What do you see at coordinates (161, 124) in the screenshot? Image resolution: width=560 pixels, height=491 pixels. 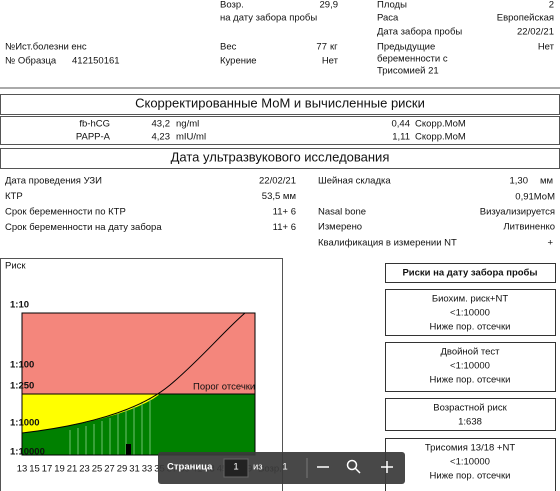 I see `value: 43,2` at bounding box center [161, 124].